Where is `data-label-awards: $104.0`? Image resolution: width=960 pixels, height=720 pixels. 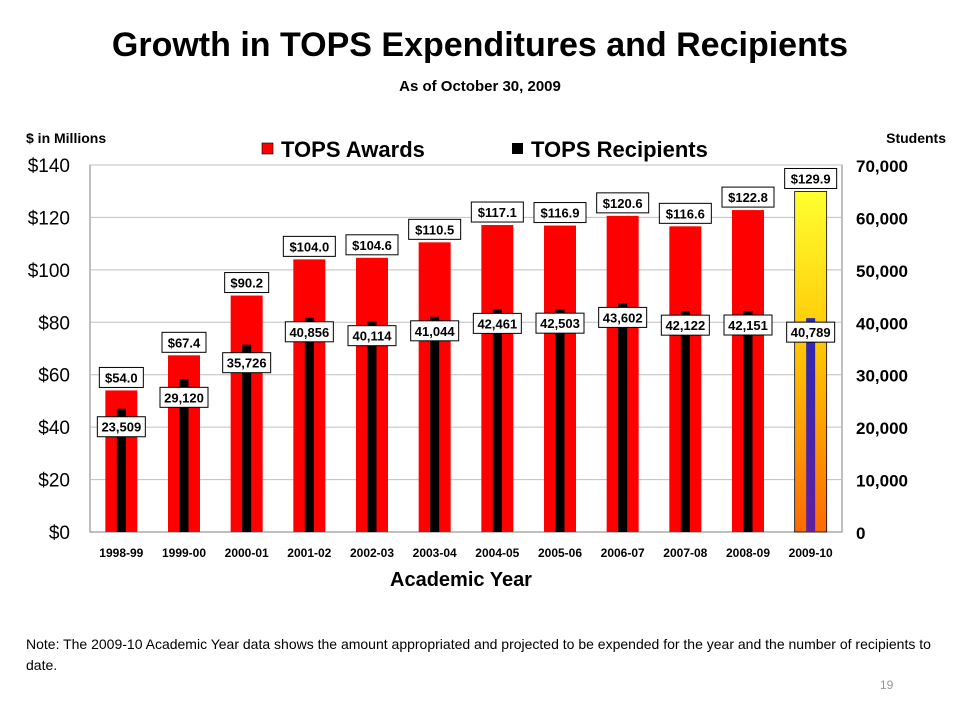 data-label-awards: $104.0 is located at coordinates (309, 246).